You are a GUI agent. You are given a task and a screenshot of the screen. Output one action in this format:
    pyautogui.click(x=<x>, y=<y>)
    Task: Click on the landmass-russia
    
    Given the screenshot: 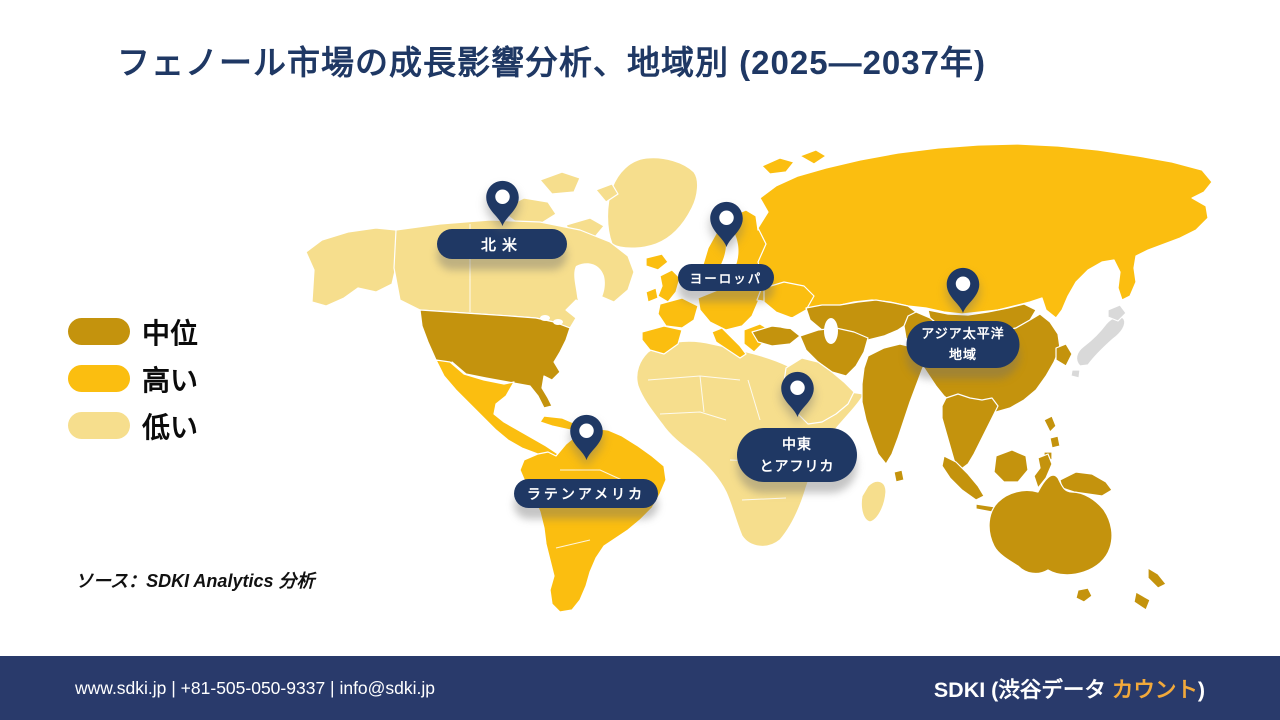 What is the action you would take?
    pyautogui.click(x=984, y=231)
    